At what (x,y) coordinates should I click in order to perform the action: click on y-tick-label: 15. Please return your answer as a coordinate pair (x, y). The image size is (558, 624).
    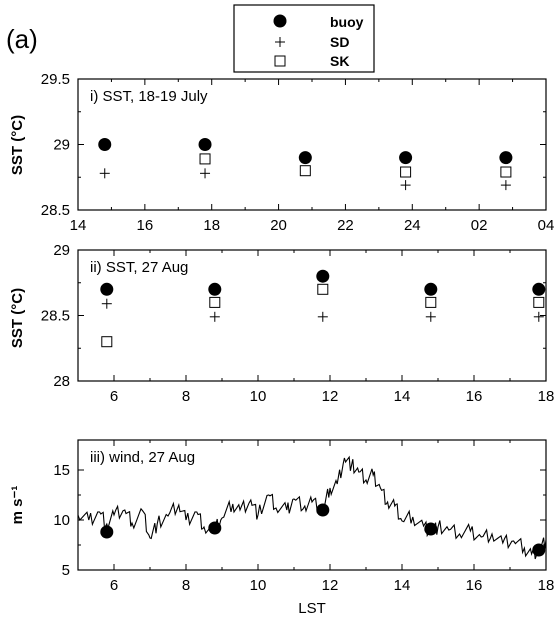
    Looking at the image, I should click on (61, 470).